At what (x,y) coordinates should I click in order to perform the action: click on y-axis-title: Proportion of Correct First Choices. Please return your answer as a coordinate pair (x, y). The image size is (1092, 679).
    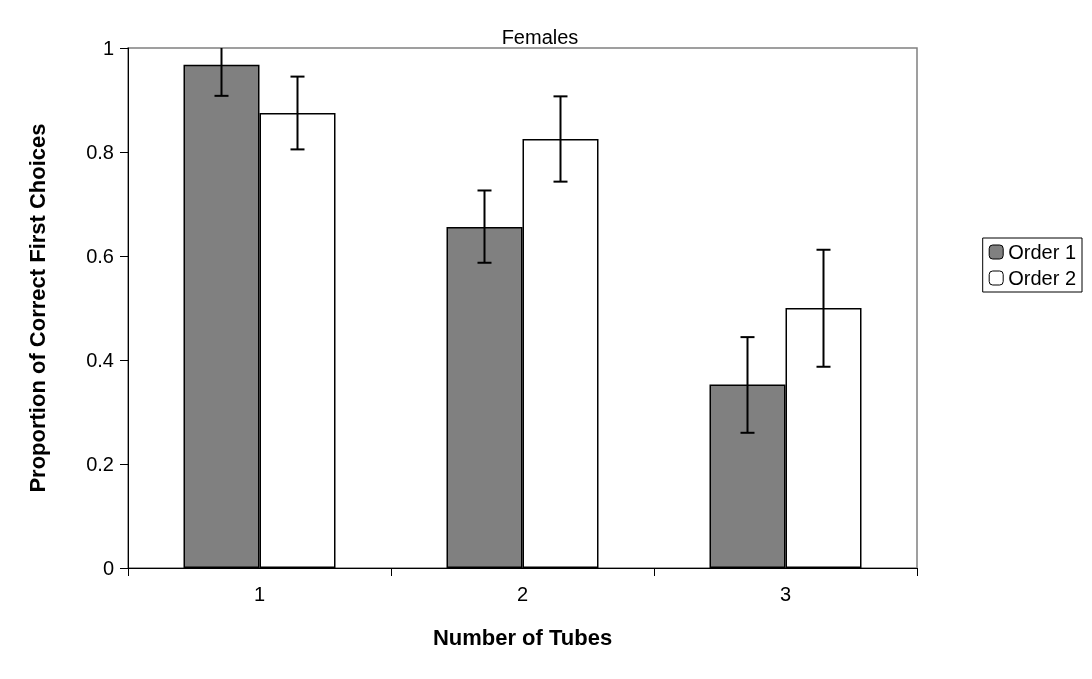
    Looking at the image, I should click on (37, 308).